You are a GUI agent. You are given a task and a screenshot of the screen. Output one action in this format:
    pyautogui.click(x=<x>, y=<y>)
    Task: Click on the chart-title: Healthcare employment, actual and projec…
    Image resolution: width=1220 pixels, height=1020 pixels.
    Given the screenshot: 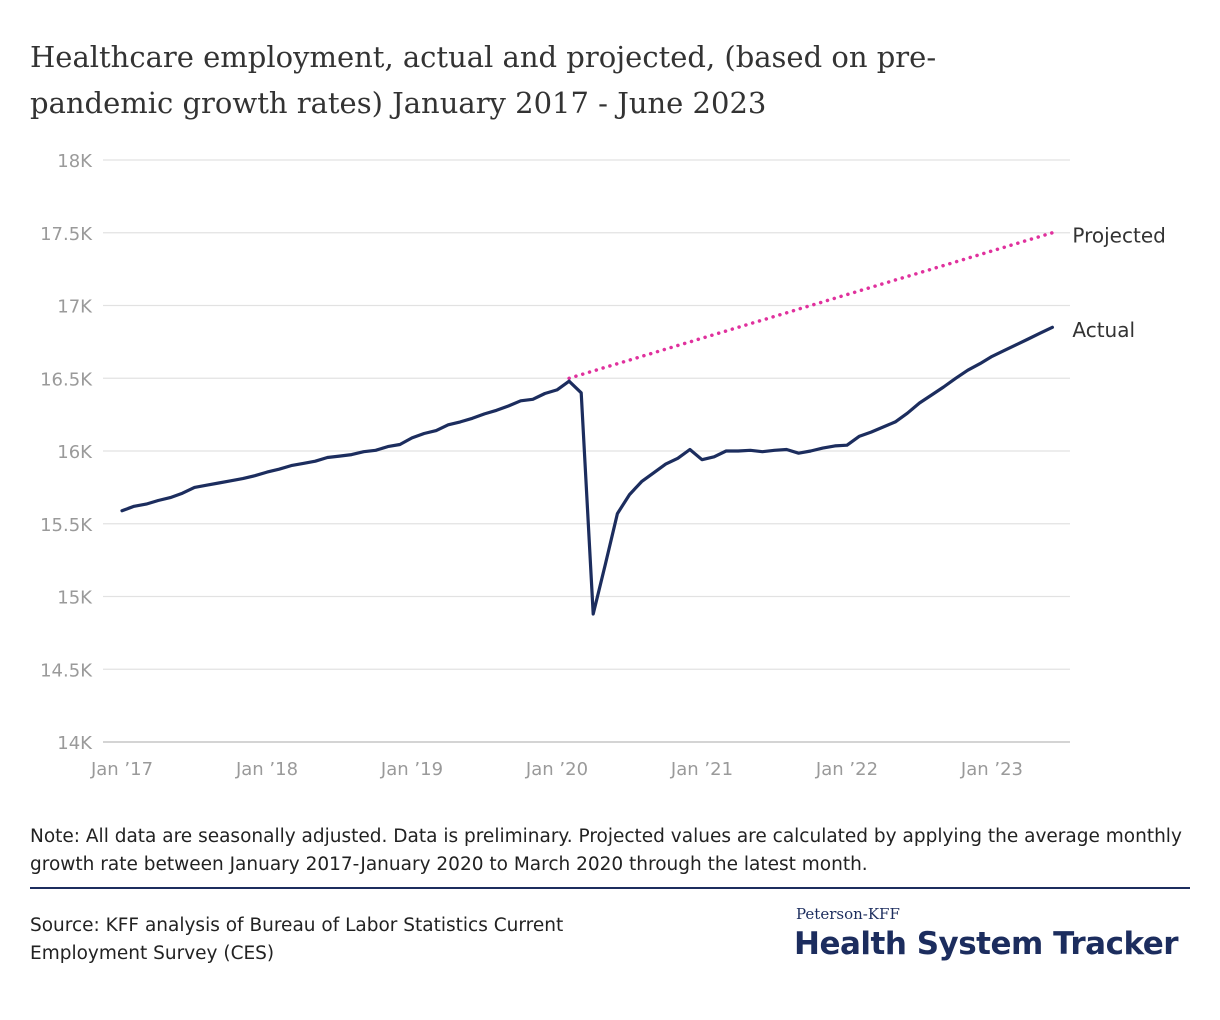 What is the action you would take?
    pyautogui.click(x=483, y=80)
    